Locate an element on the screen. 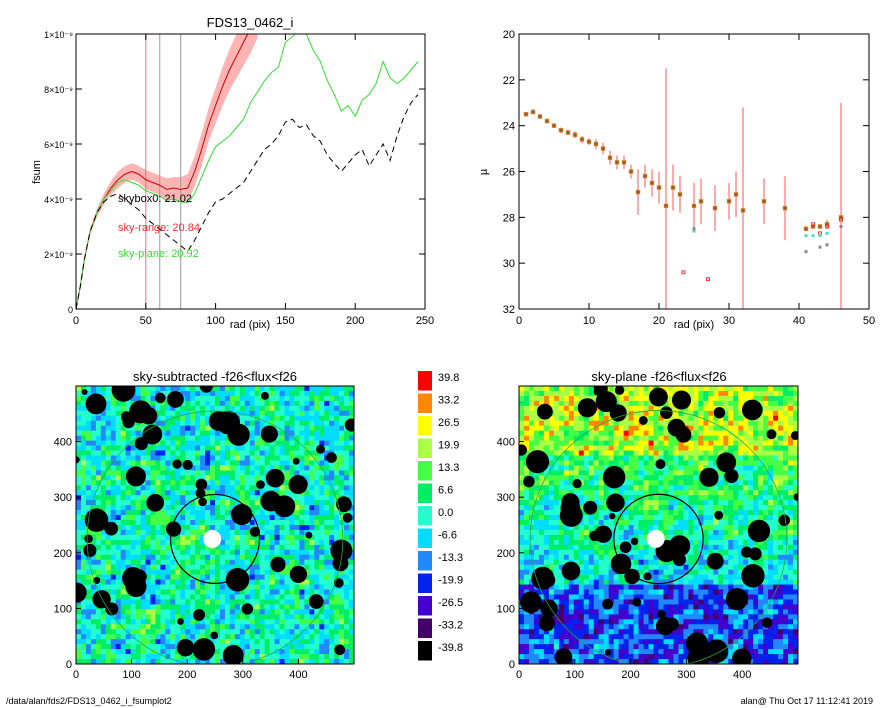  colorbar-label: -26.5 is located at coordinates (450, 603).